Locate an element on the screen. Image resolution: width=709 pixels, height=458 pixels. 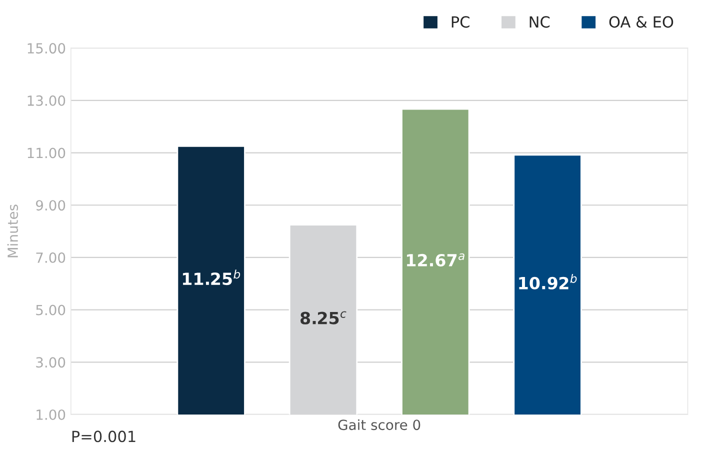
y-tick-label: 13.00 is located at coordinates (47, 100).